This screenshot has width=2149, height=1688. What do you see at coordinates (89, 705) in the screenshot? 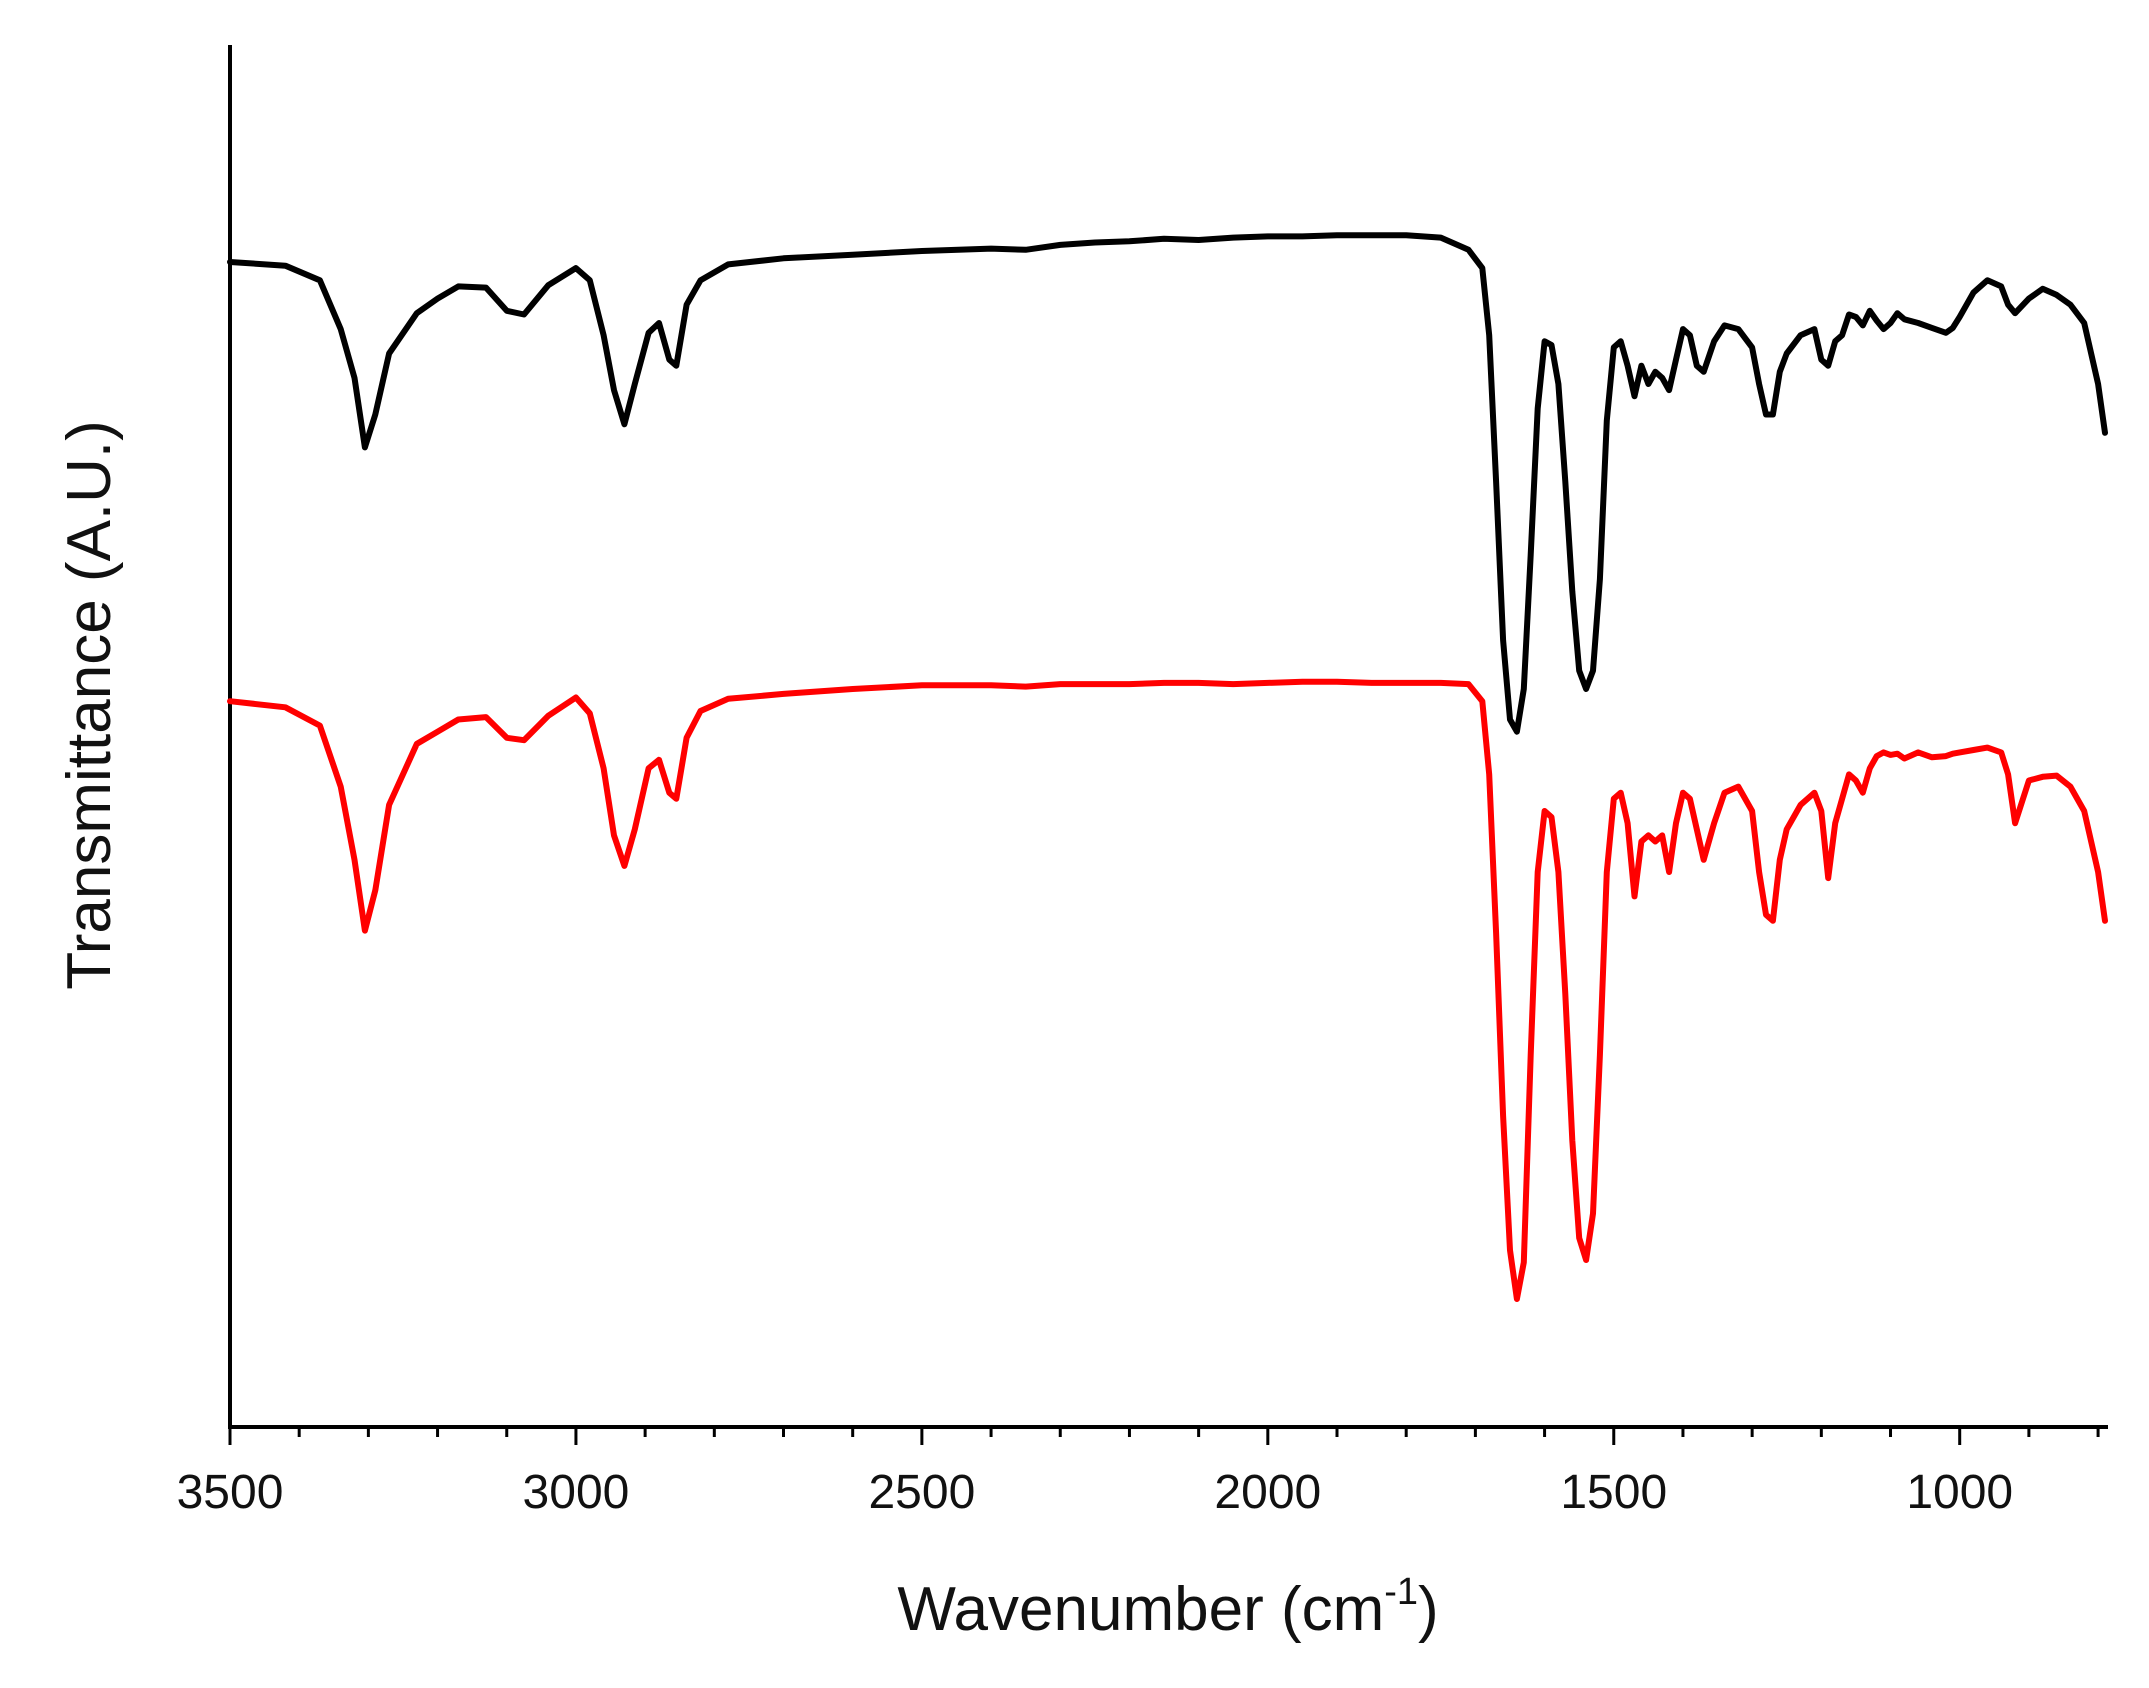
I see `y-axis-title: Transmittance (A.U.)` at bounding box center [89, 705].